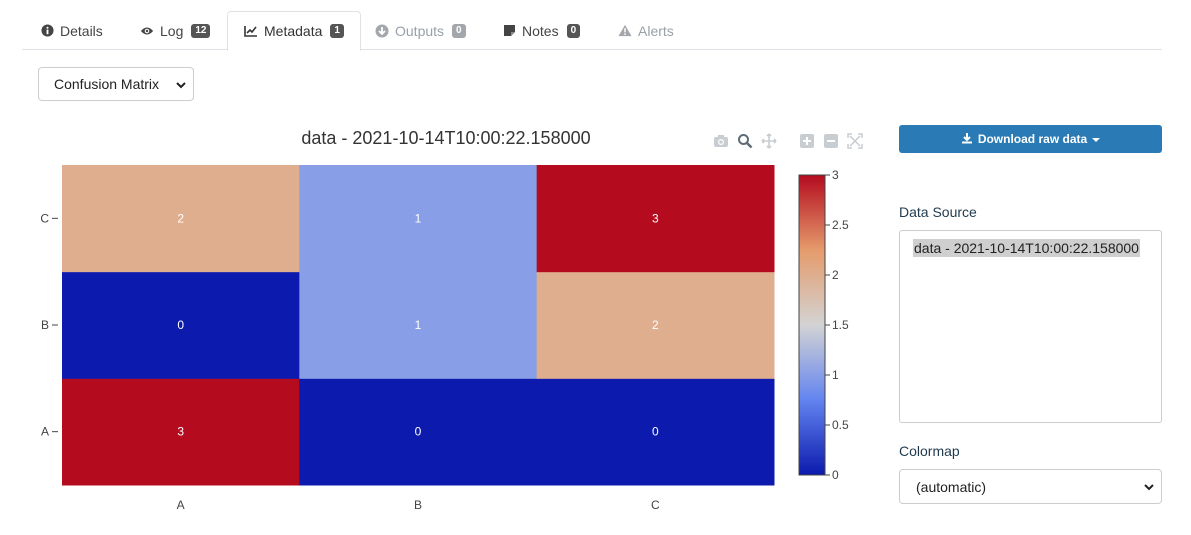  I want to click on tab-metadata: Metadata 1, so click(294, 31).